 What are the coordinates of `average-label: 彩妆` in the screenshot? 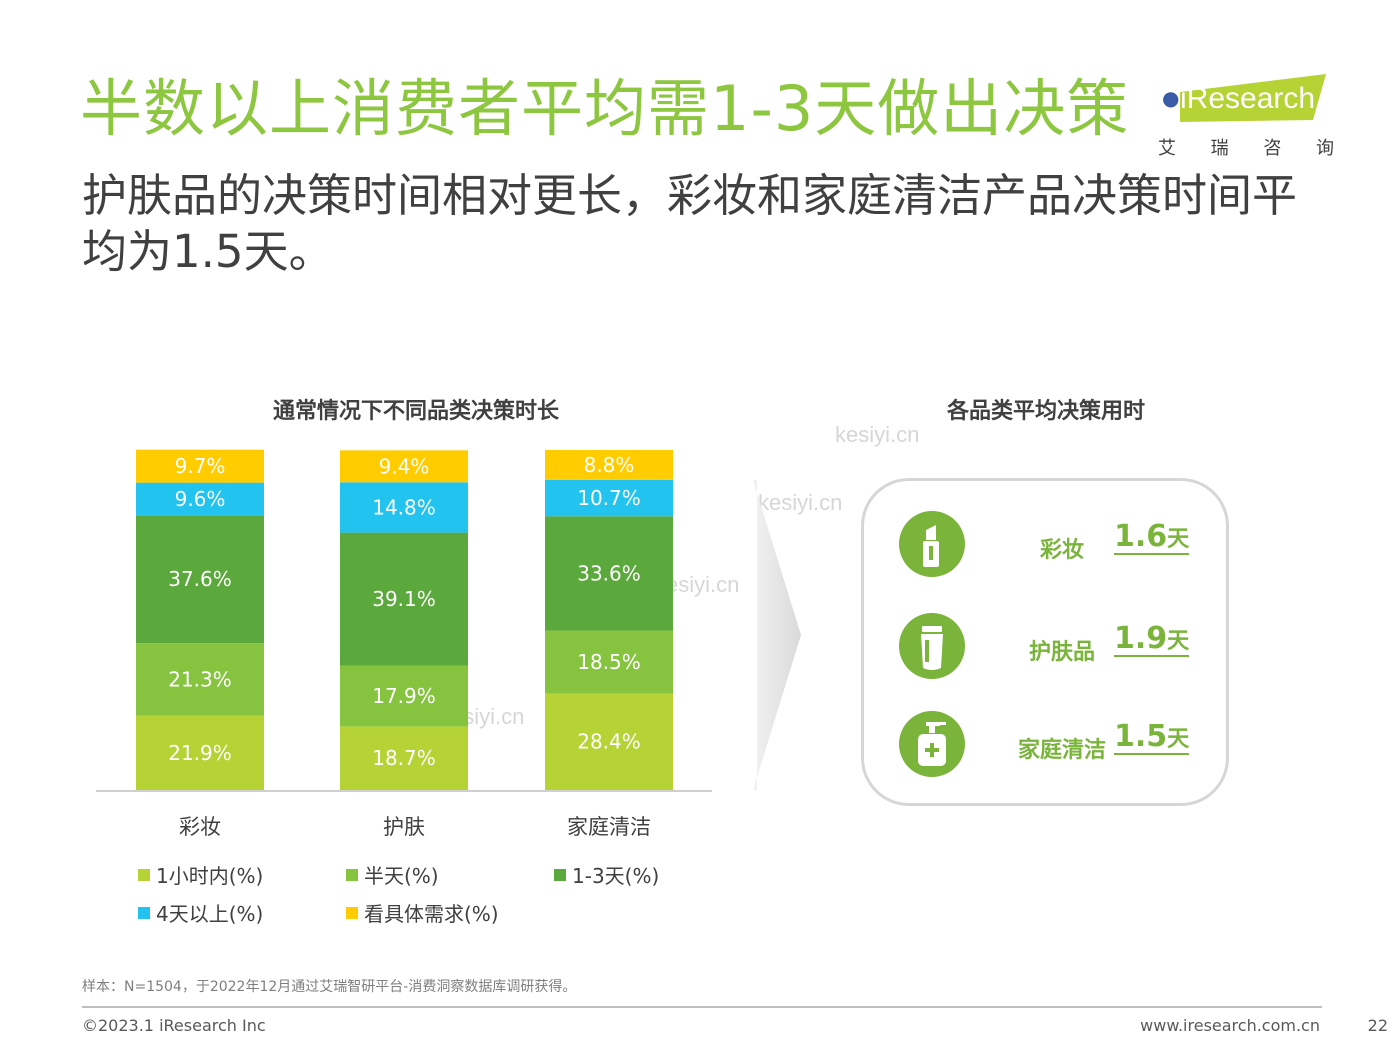 It's located at (1061, 550).